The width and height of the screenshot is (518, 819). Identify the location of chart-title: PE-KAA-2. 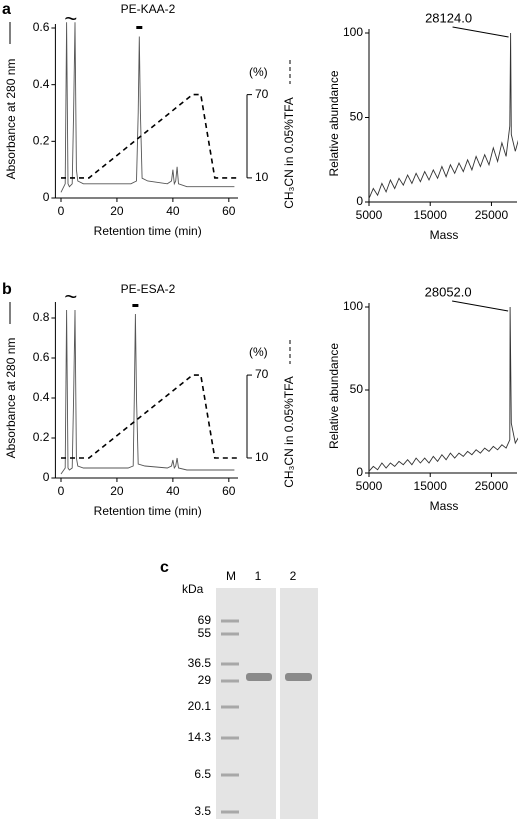
(148, 9).